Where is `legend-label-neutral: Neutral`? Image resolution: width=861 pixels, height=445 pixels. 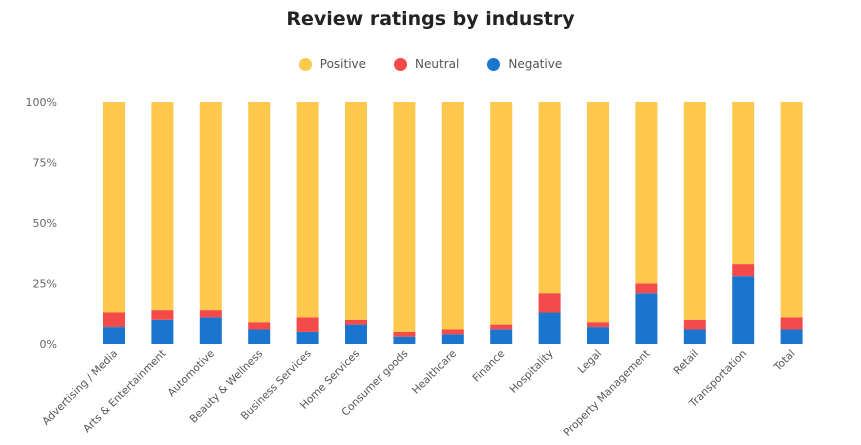
legend-label-neutral: Neutral is located at coordinates (437, 64).